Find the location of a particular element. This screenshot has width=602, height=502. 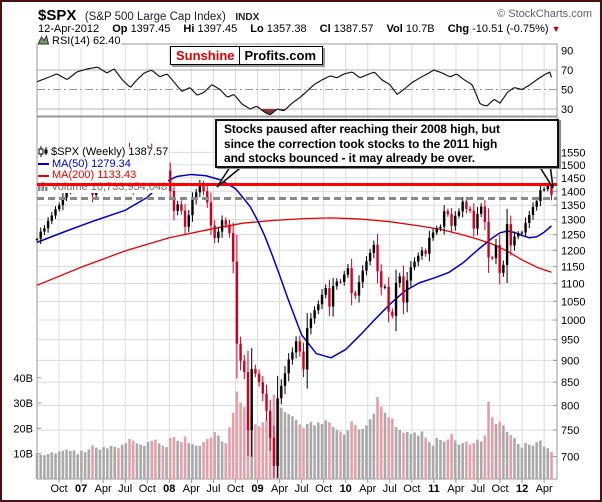

svg-text: 1550 is located at coordinates (573, 153).